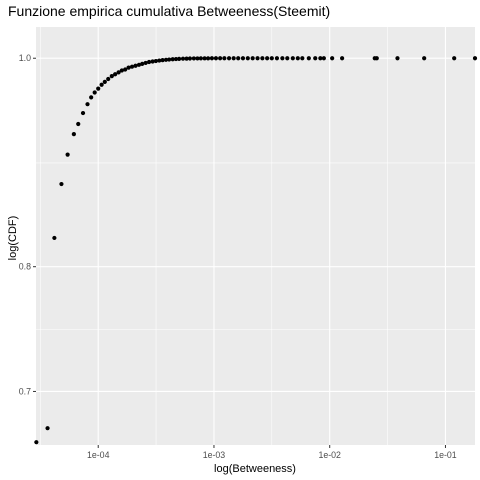  What do you see at coordinates (214, 455) in the screenshot?
I see `x-tick-label: 1e-03` at bounding box center [214, 455].